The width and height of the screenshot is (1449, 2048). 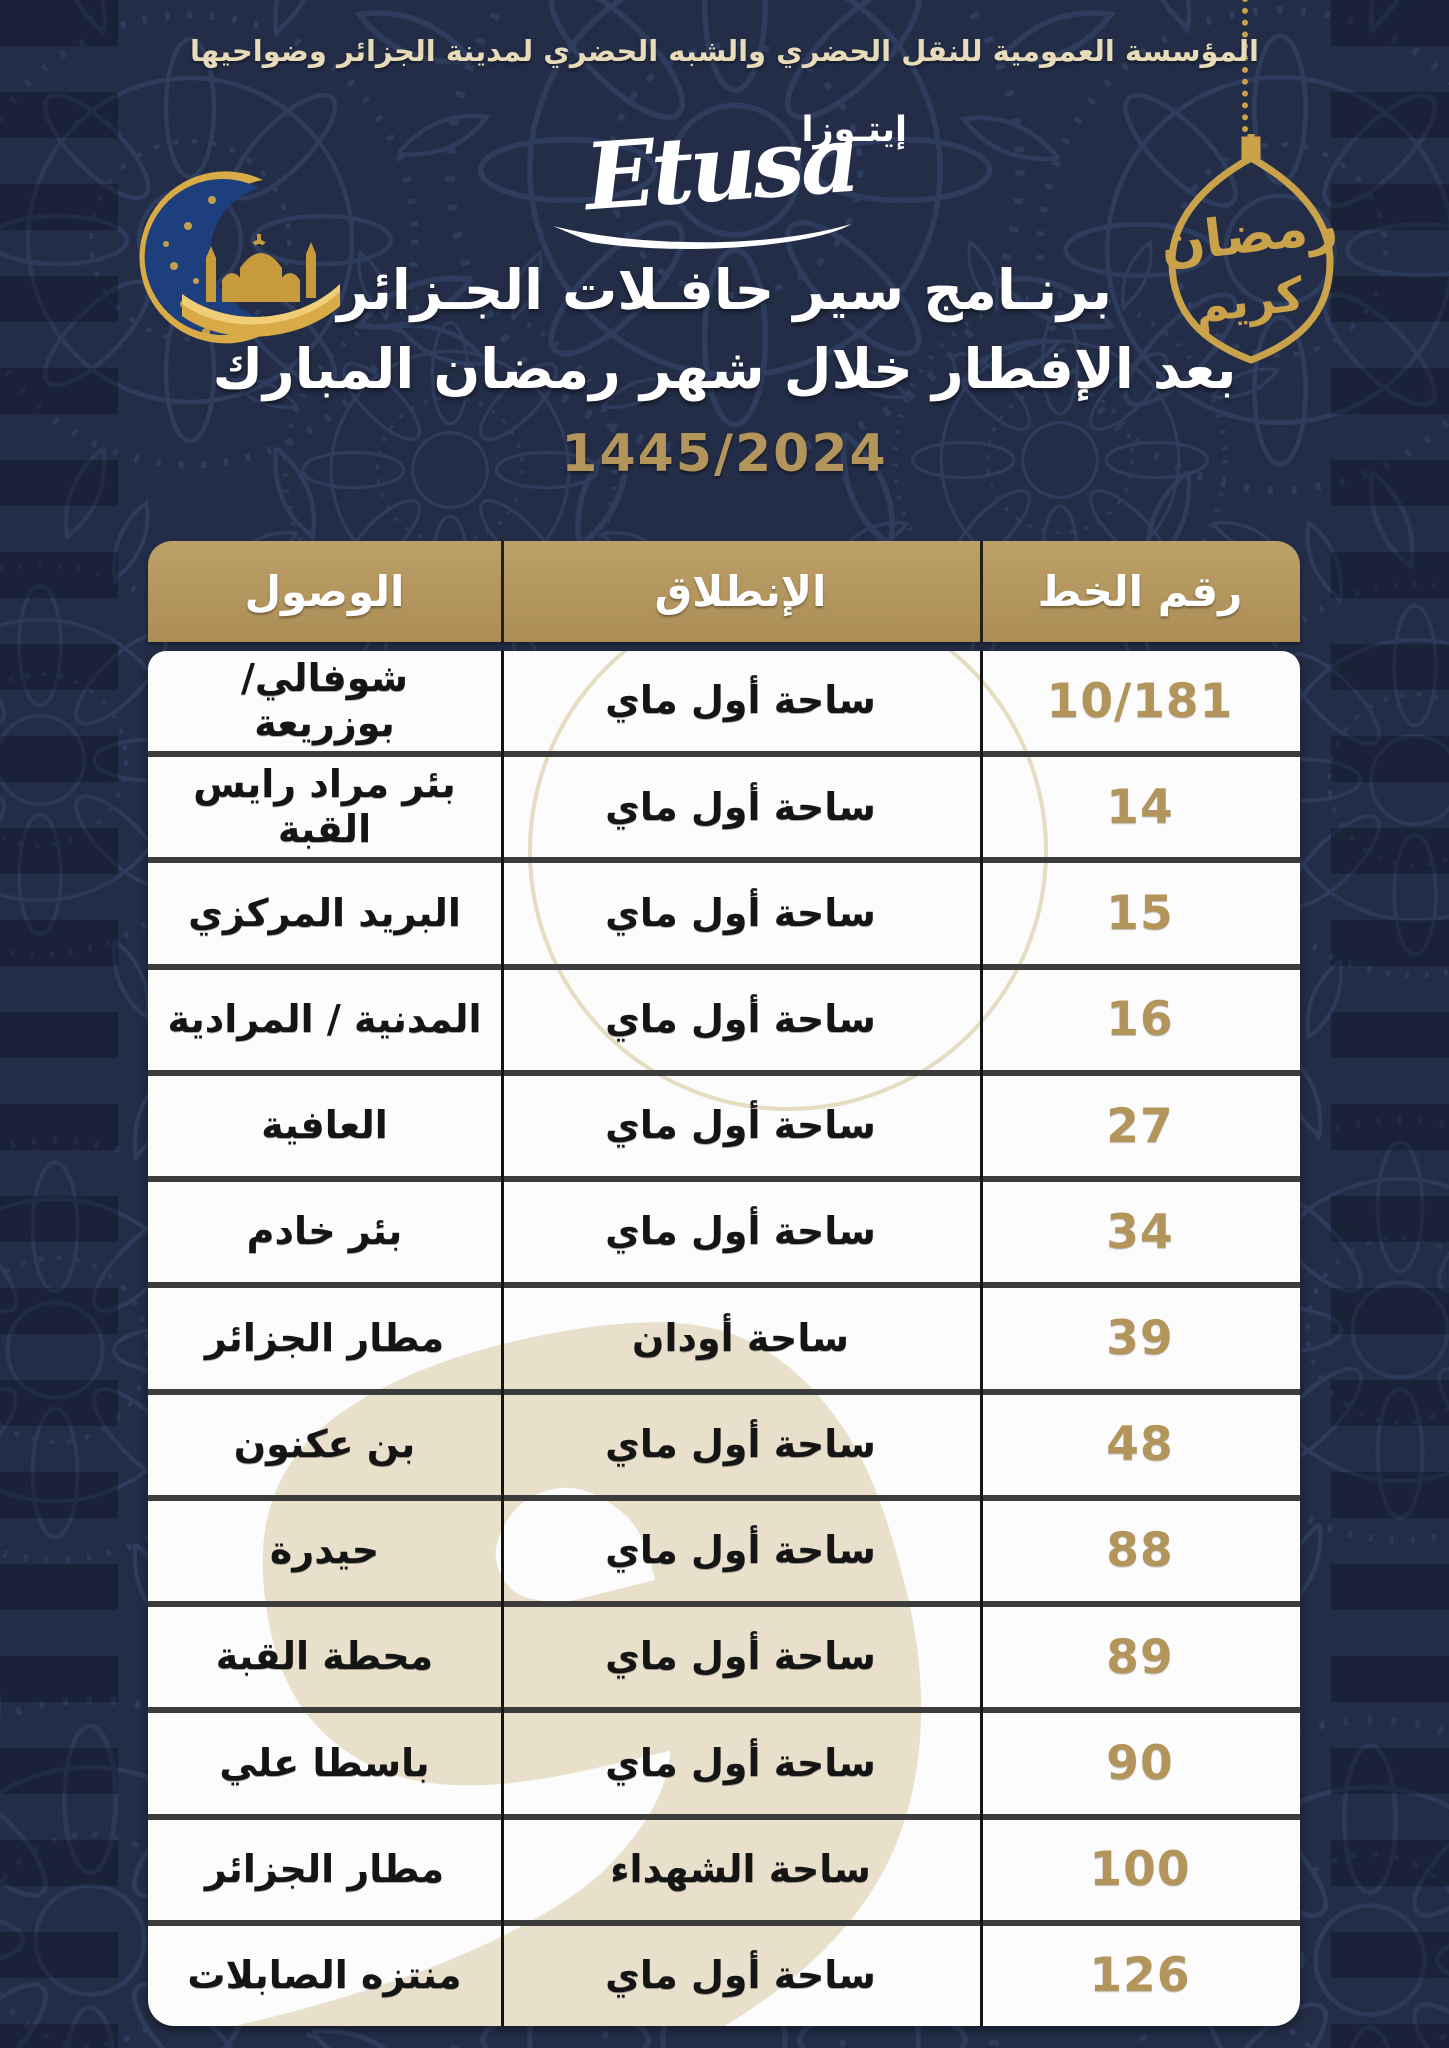 I want to click on right-border-ornament, so click(x=1390, y=1024).